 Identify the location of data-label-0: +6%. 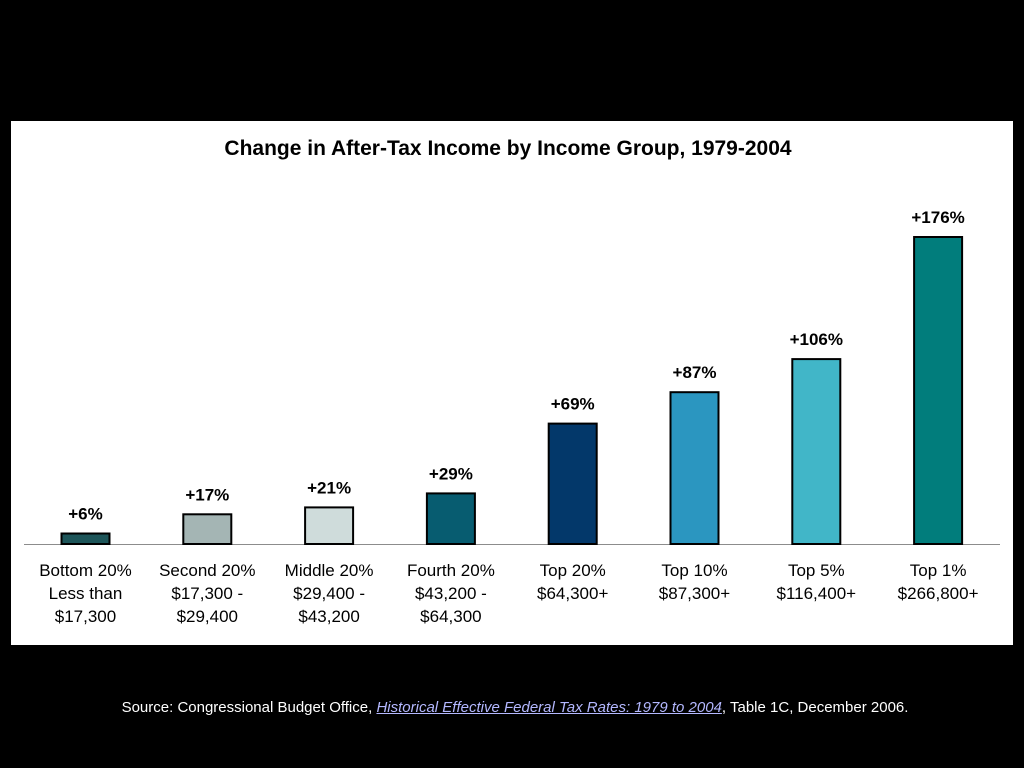
(85, 514).